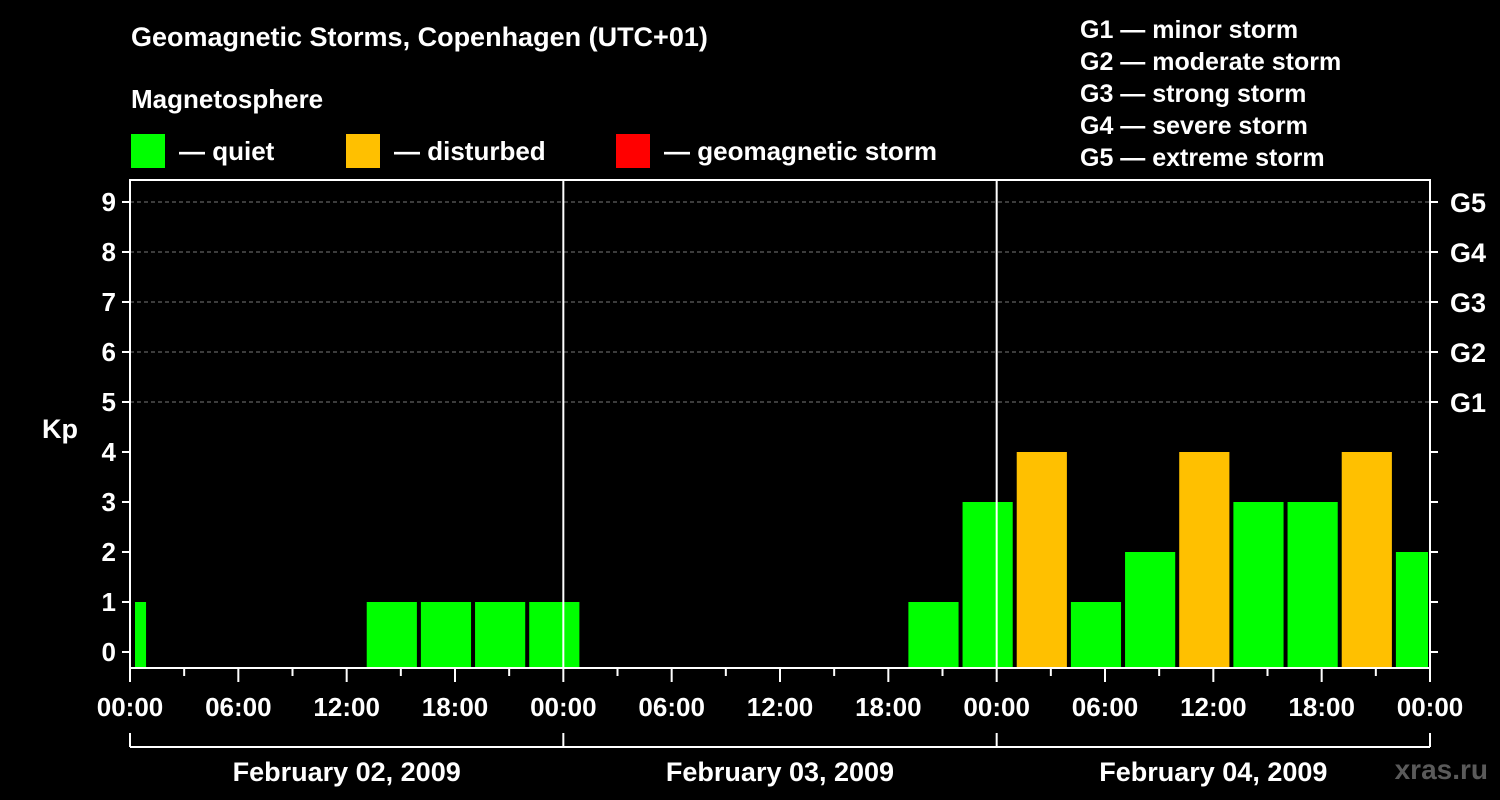  Describe the element at coordinates (470, 150) in the screenshot. I see `legend-label-disturbed: — disturbed` at that location.